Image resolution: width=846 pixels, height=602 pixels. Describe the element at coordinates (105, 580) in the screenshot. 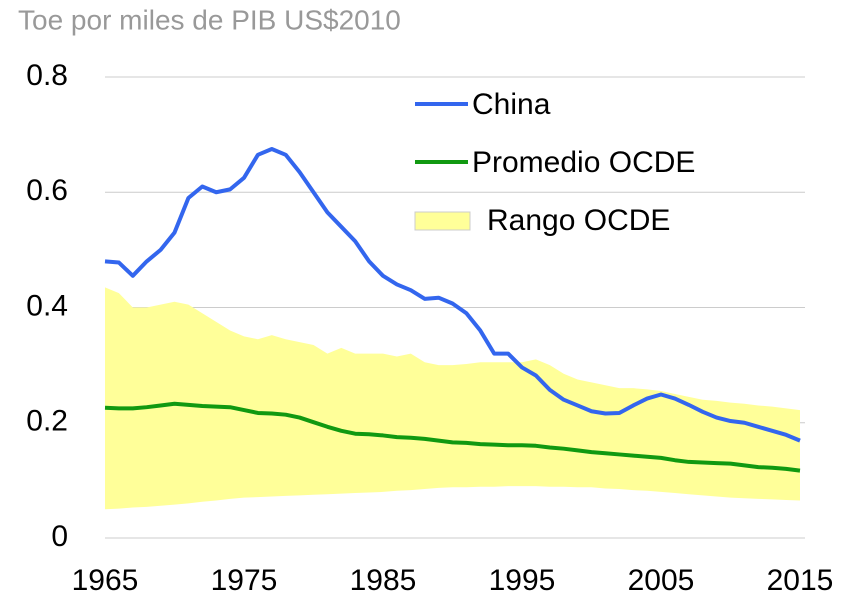

I see `x-tick-label: 1965` at that location.